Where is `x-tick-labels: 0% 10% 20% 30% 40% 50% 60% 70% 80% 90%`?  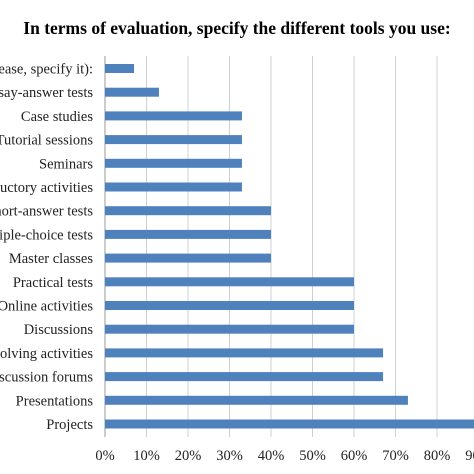 x-tick-labels: 0% 10% 20% 30% 40% 50% 60% 70% 80% 90% is located at coordinates (284, 456).